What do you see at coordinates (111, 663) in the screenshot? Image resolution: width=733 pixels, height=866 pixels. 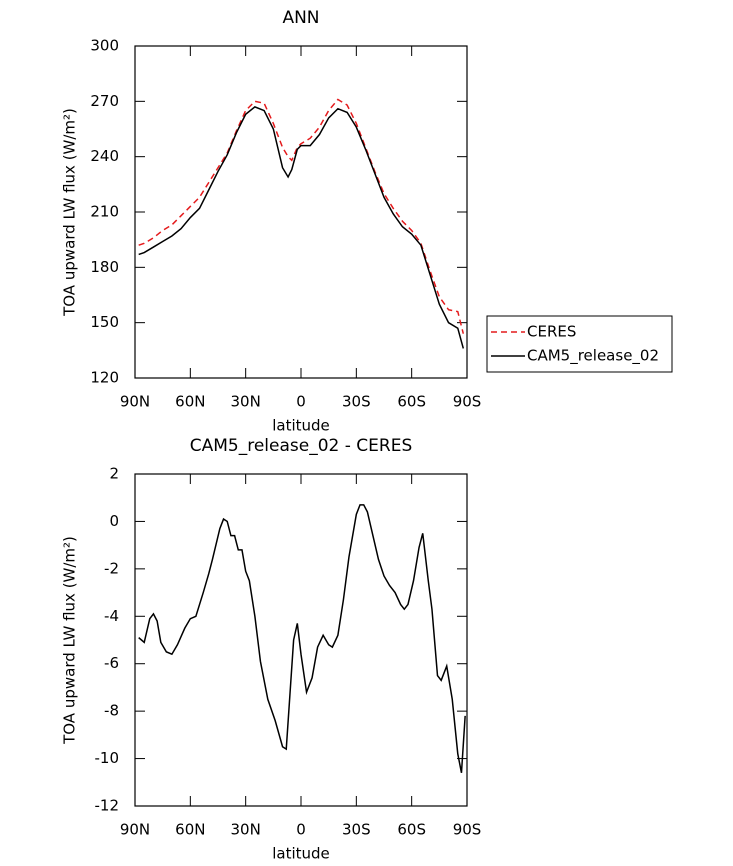 I see `y-tick-label: -6` at bounding box center [111, 663].